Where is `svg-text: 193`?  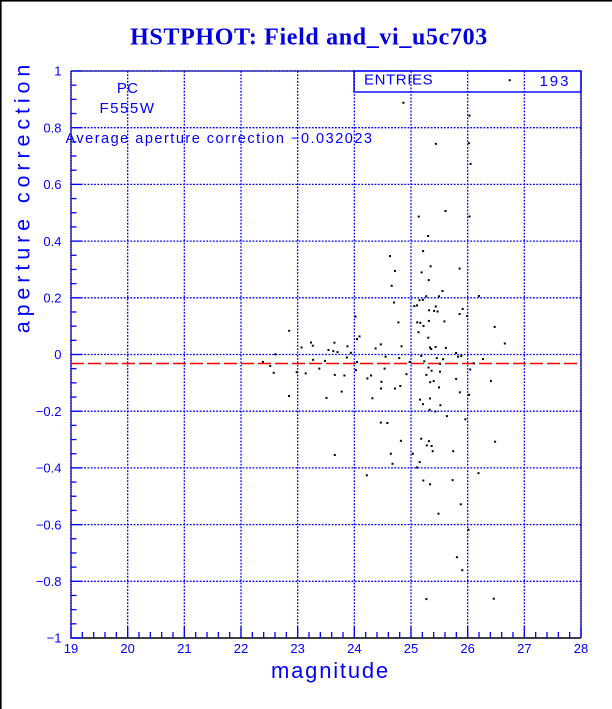
svg-text: 193 is located at coordinates (554, 81).